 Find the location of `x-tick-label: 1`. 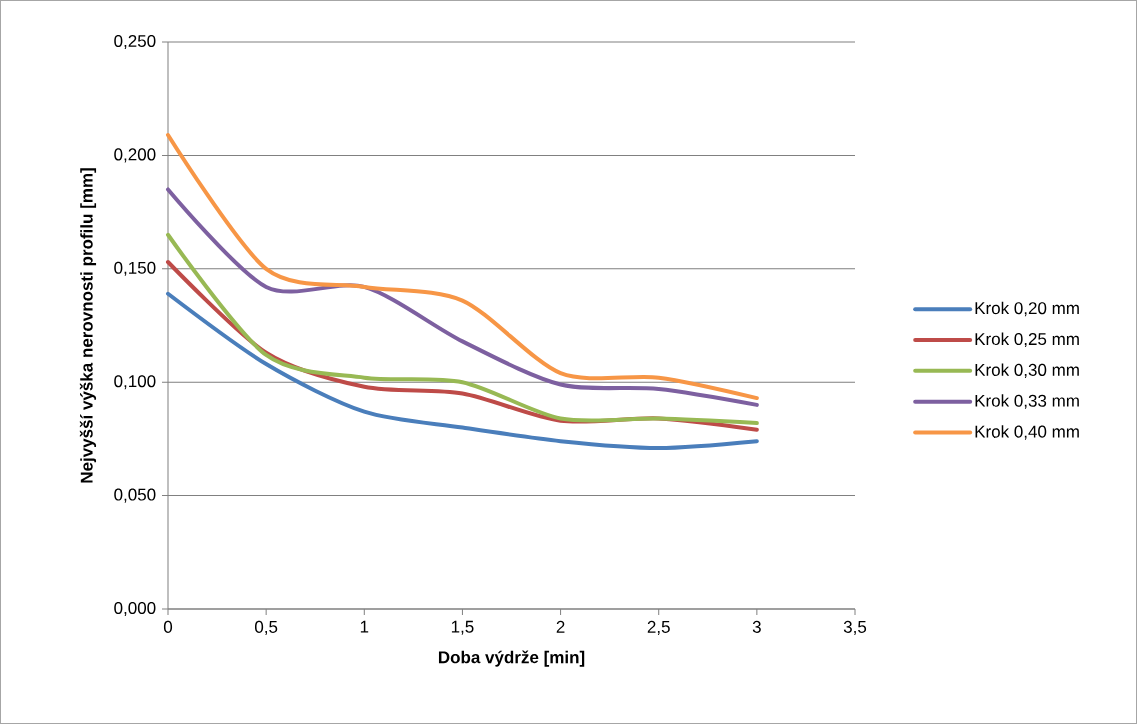

x-tick-label: 1 is located at coordinates (364, 626).